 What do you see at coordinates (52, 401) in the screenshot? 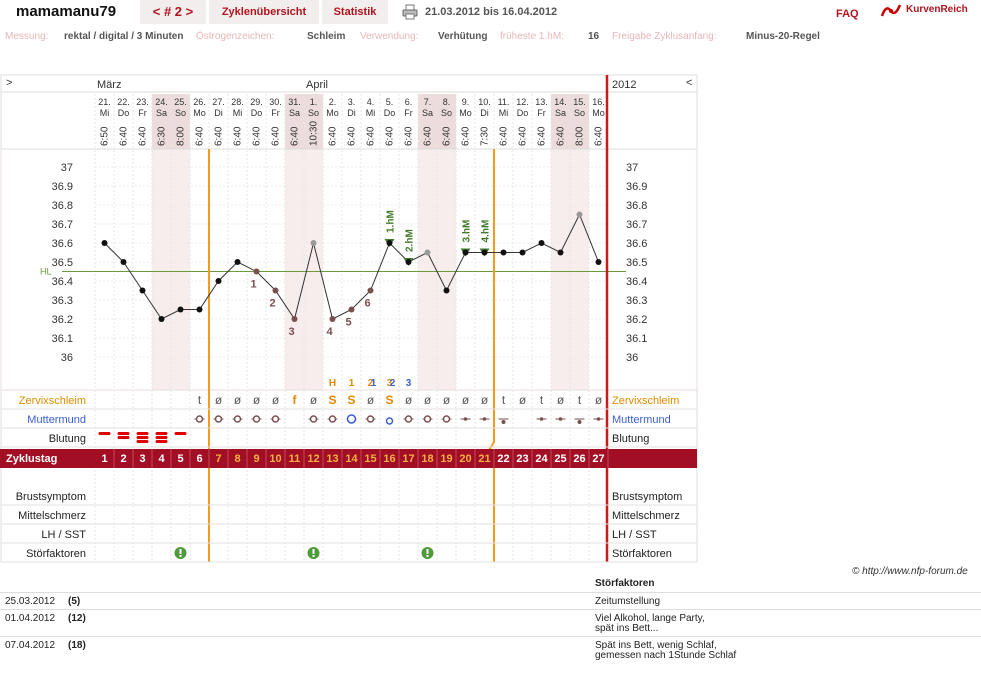
I see `row-label-left: Zervixschleim` at bounding box center [52, 401].